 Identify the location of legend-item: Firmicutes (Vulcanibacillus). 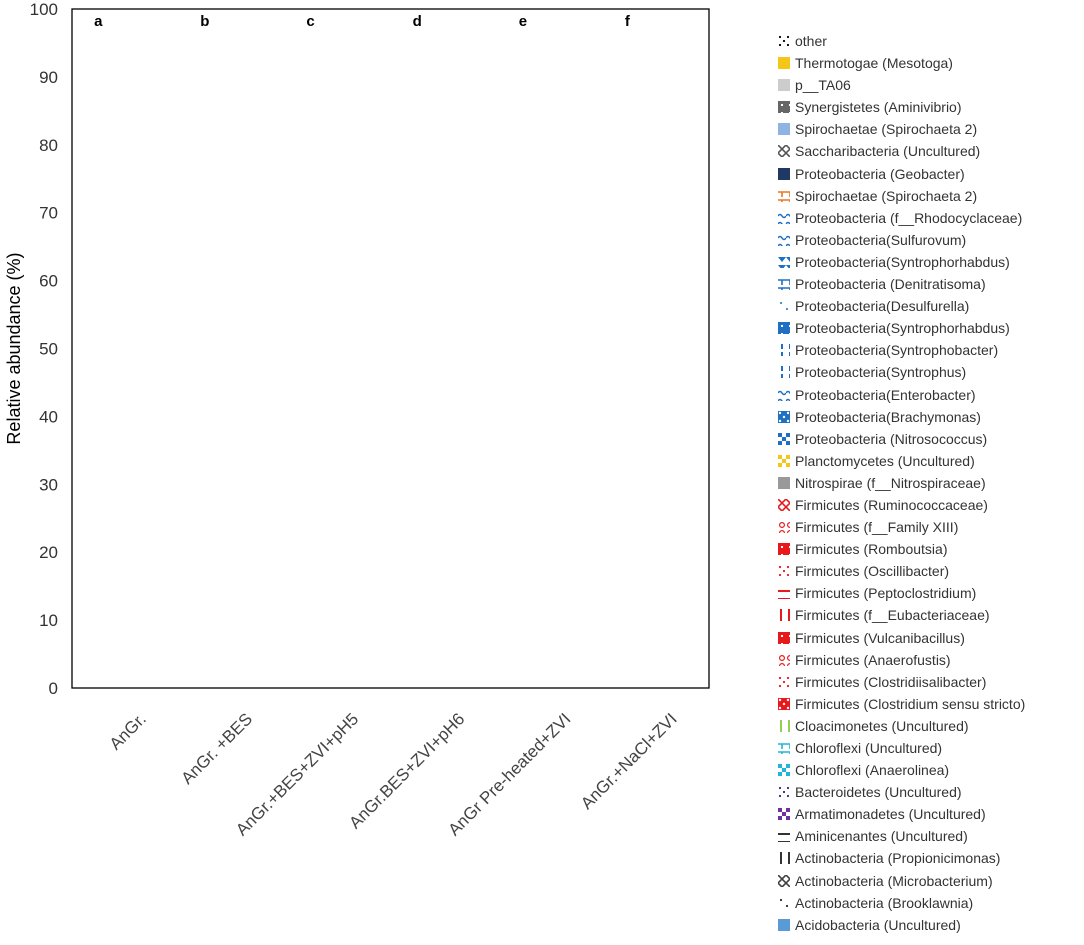
(929, 638).